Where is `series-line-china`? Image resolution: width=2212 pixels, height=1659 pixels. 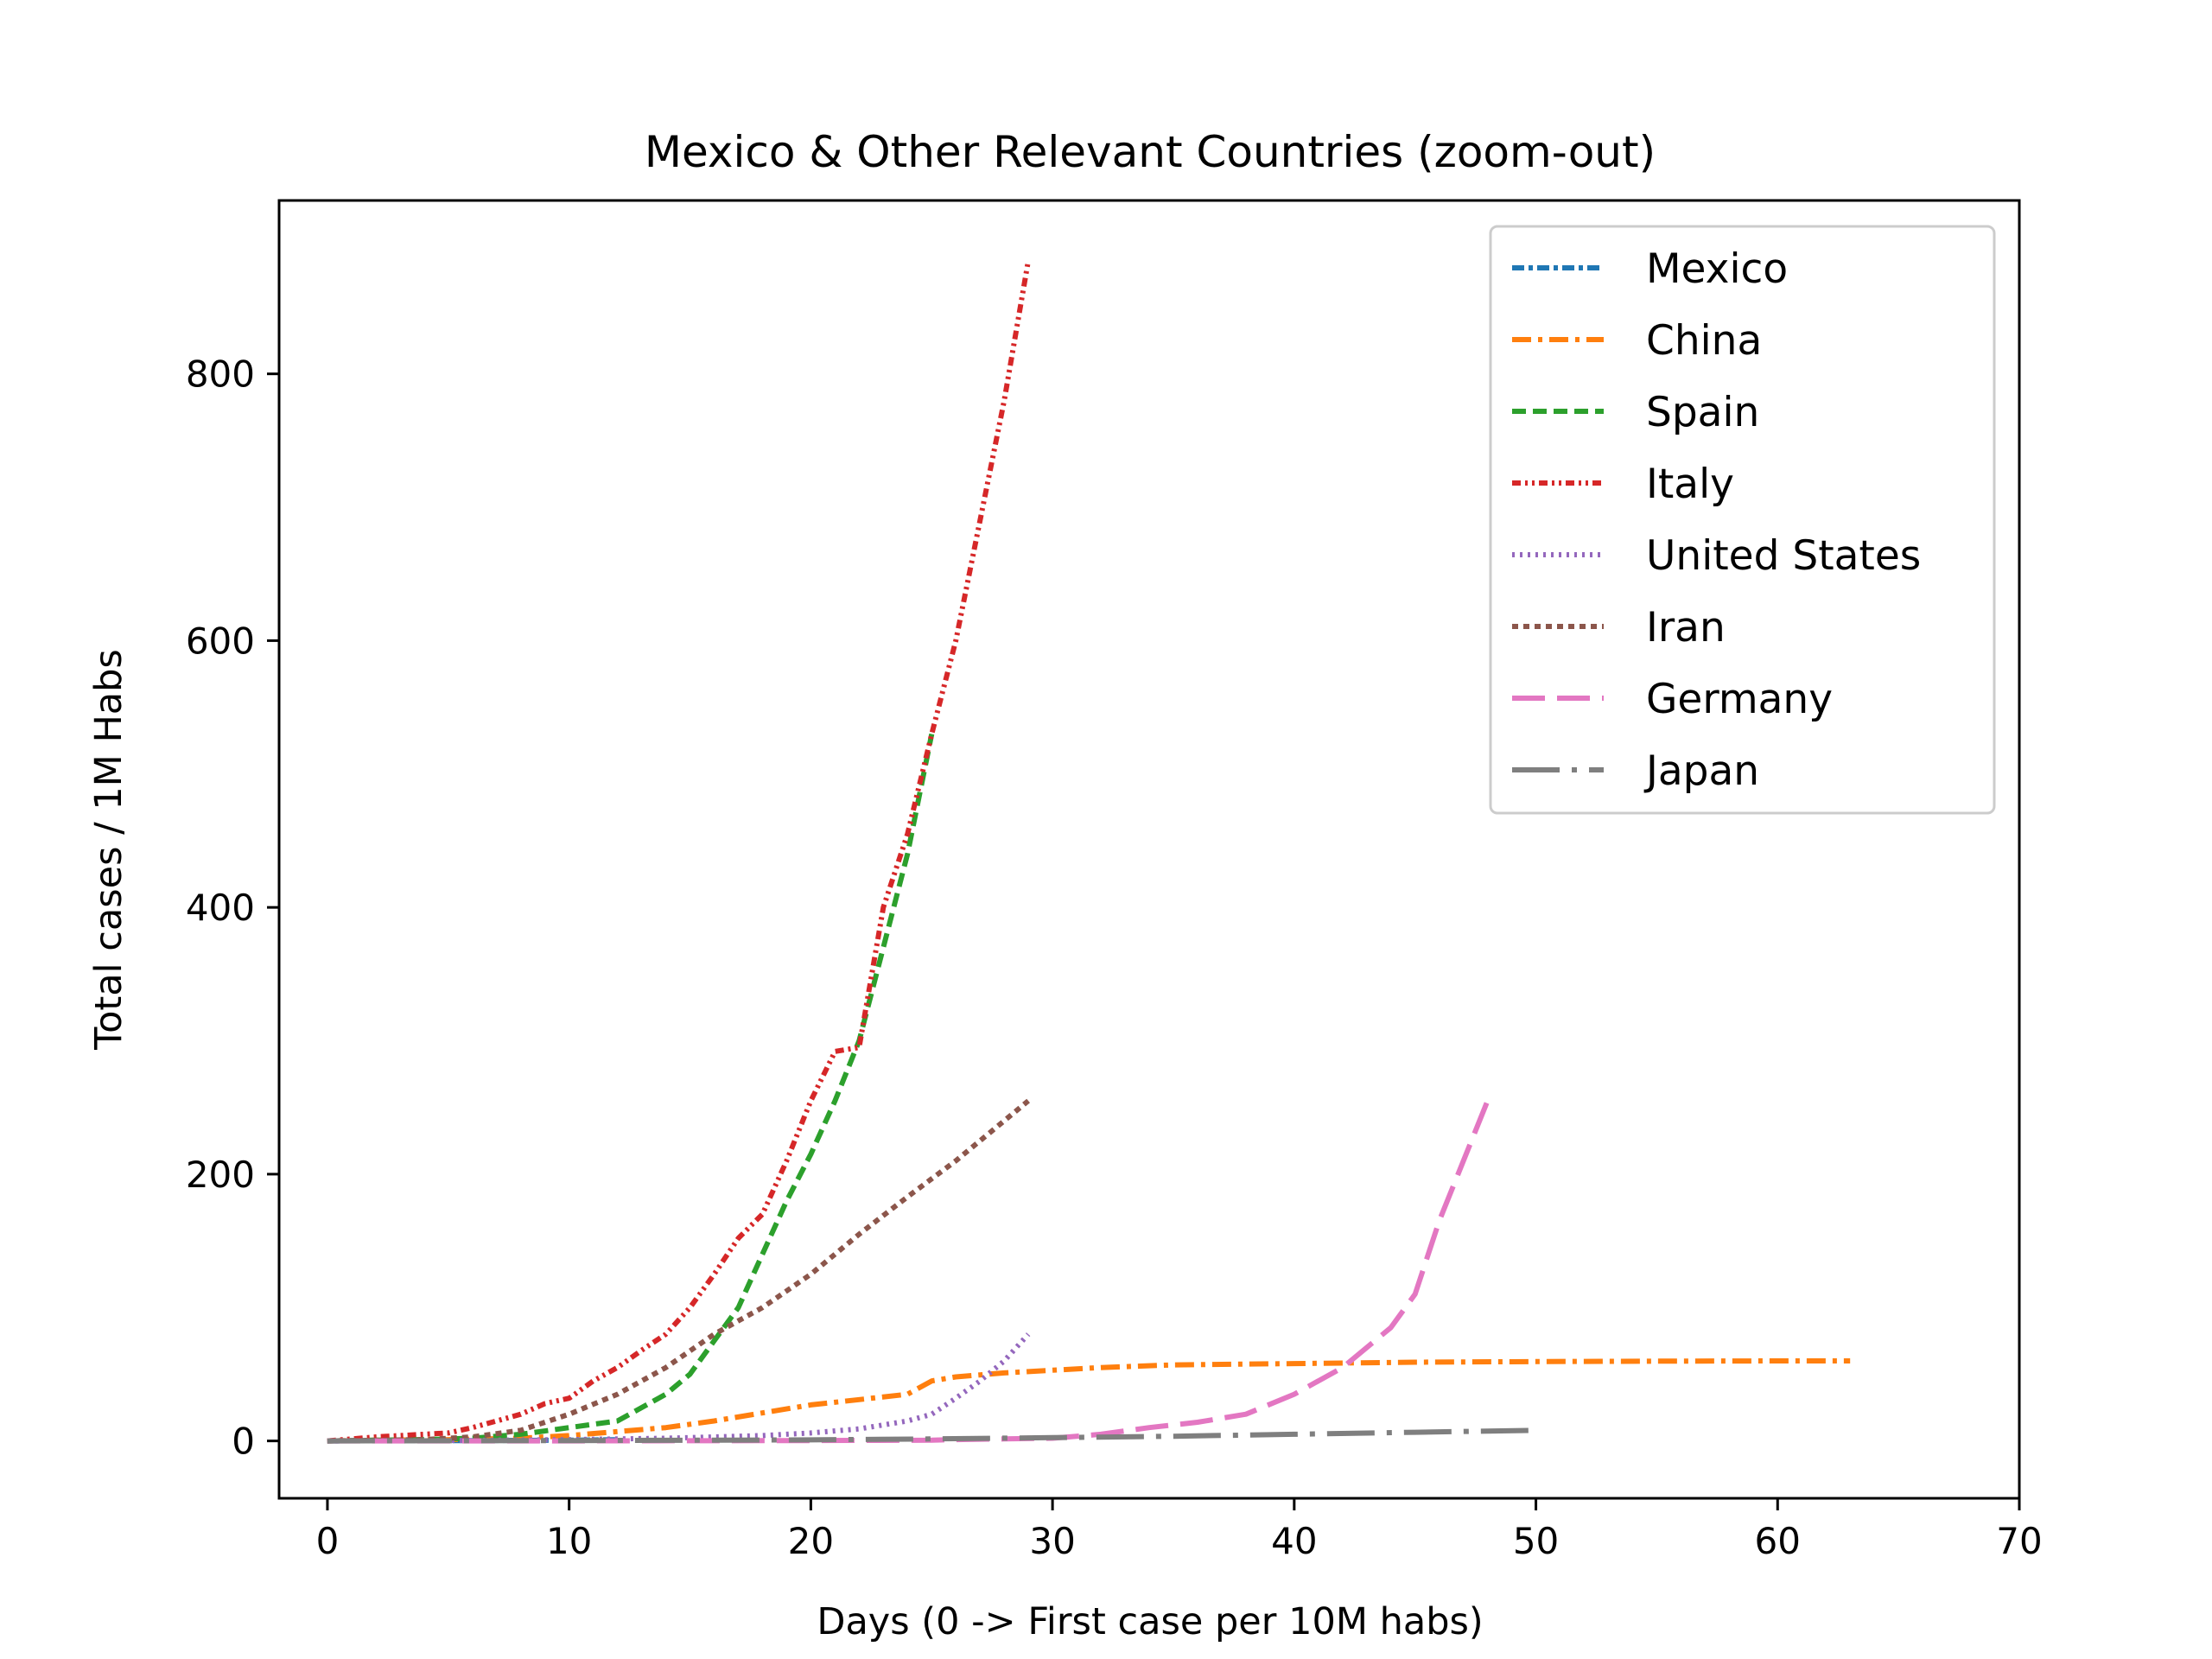
series-line-china is located at coordinates (1089, 1401).